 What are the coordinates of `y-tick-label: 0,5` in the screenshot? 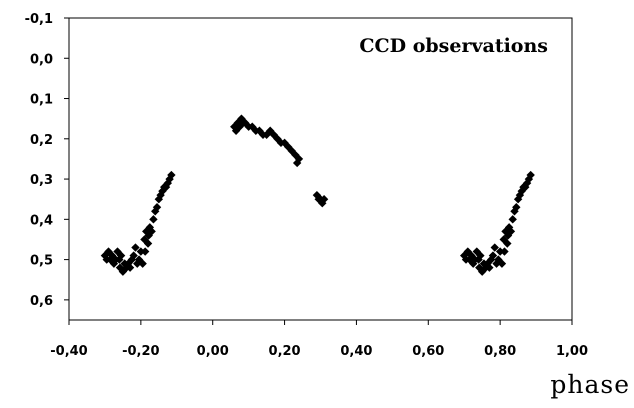 It's located at (41, 261).